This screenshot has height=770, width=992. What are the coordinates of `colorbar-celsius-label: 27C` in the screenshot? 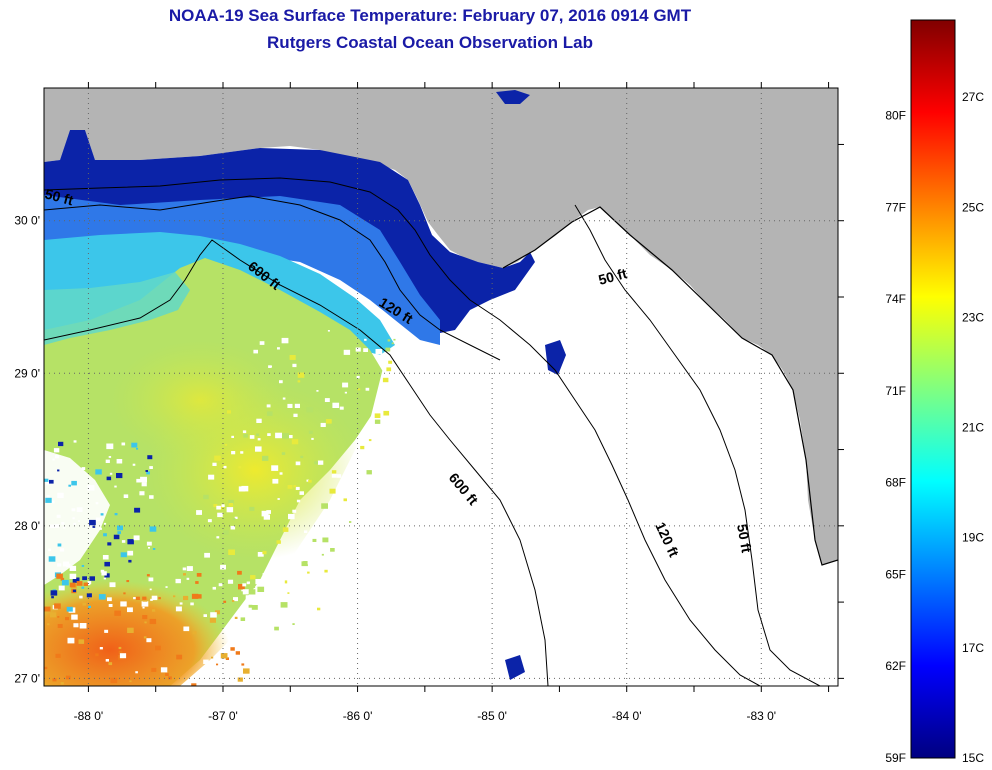 It's located at (973, 97).